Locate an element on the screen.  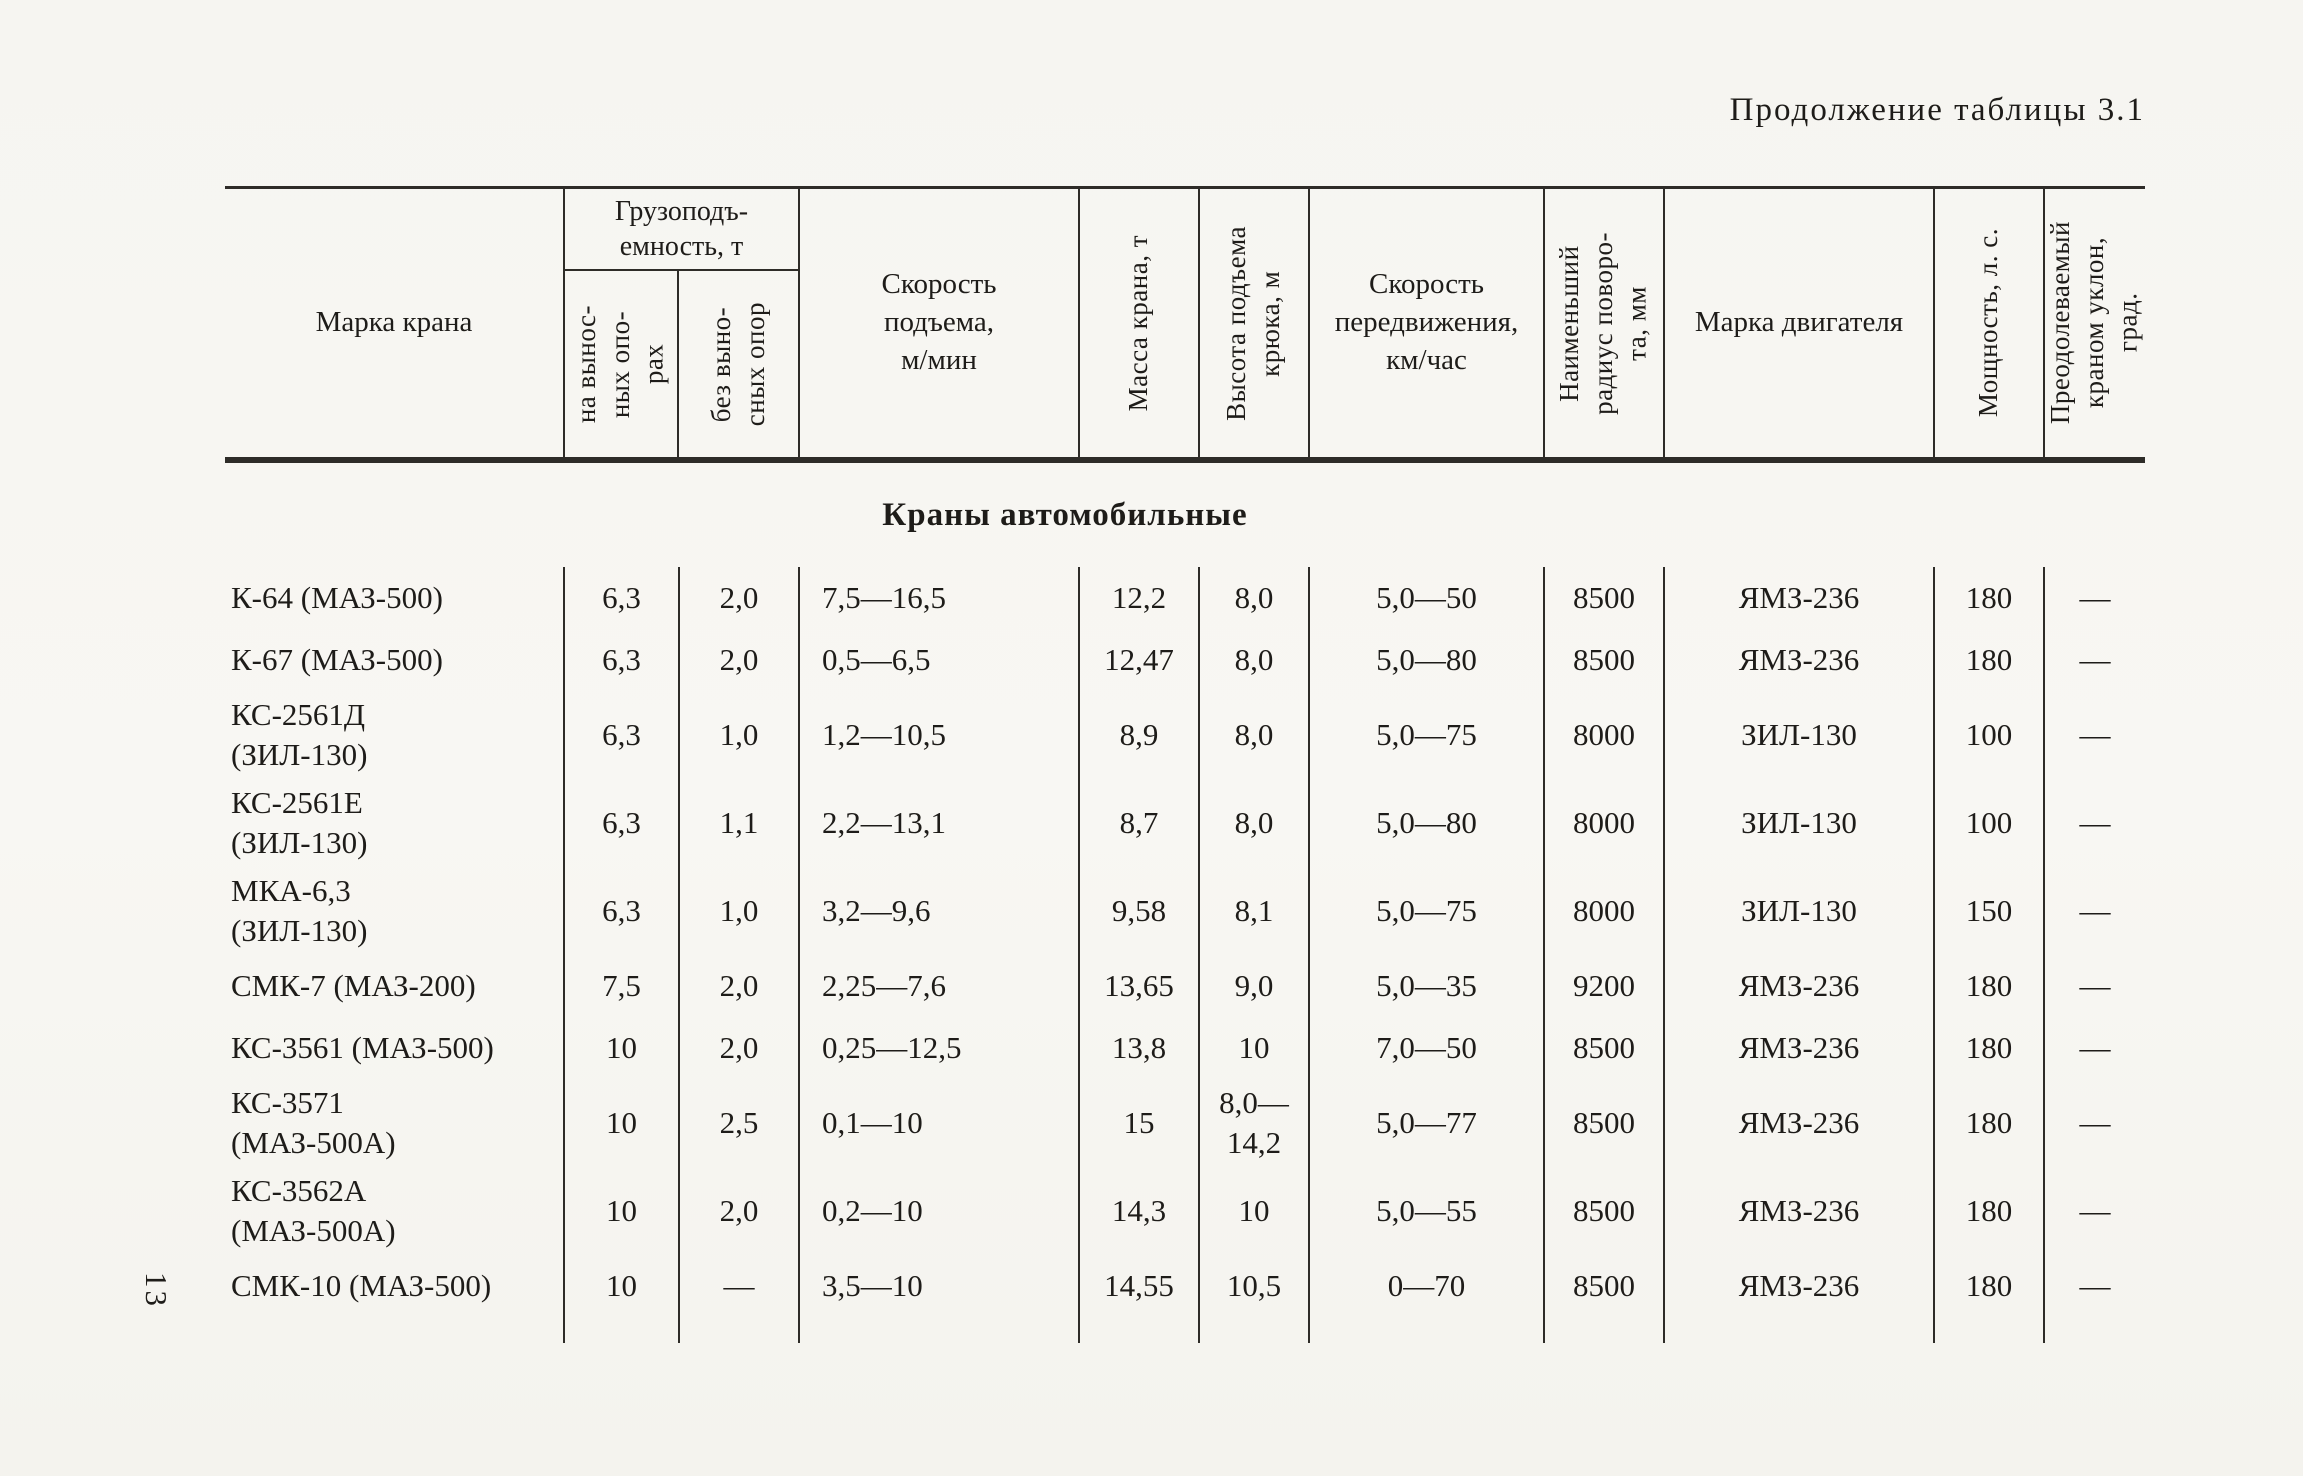
cell-lift-speed: 7,5—16,5 is located at coordinates (940, 598).